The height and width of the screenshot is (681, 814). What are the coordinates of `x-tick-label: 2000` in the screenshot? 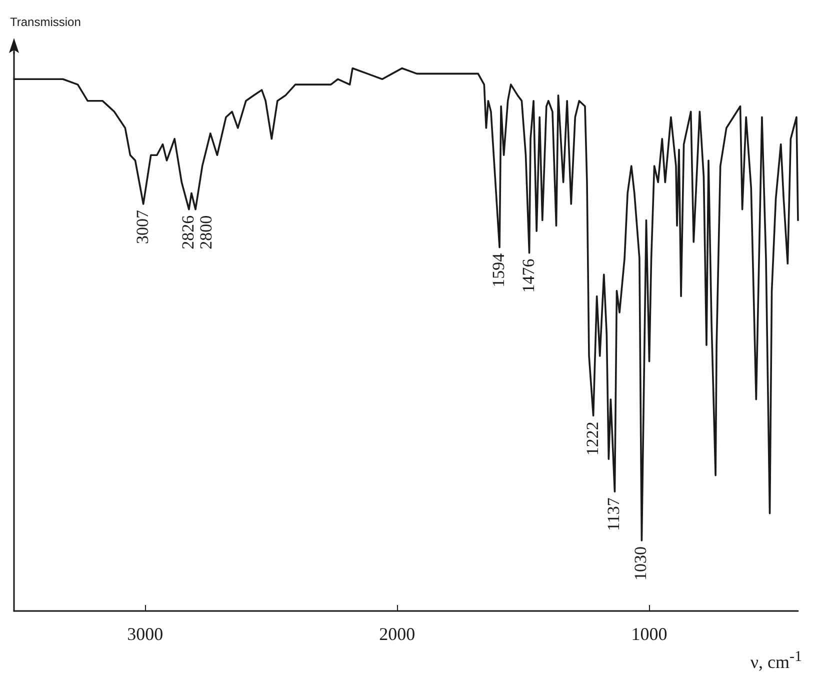 It's located at (397, 634).